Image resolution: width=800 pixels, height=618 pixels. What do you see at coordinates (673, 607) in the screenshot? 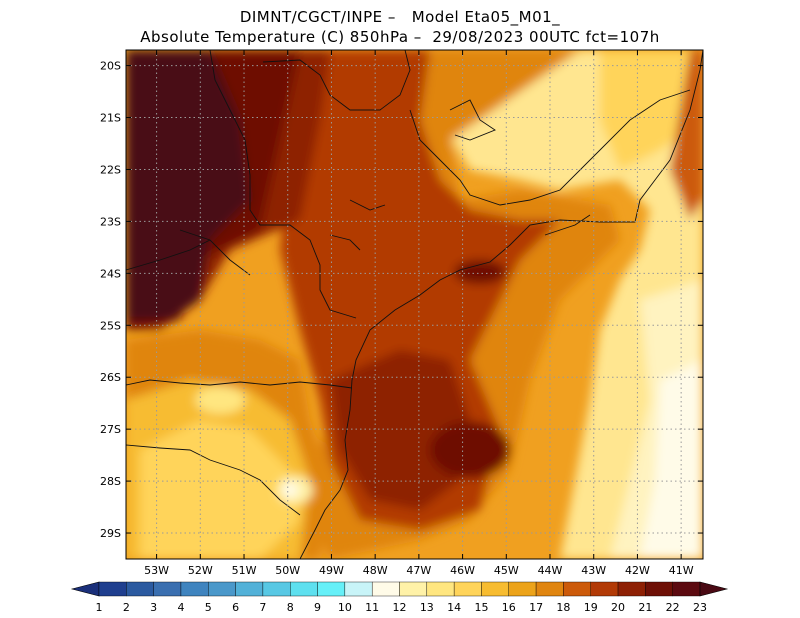
I see `colorbar-label: 22` at bounding box center [673, 607].